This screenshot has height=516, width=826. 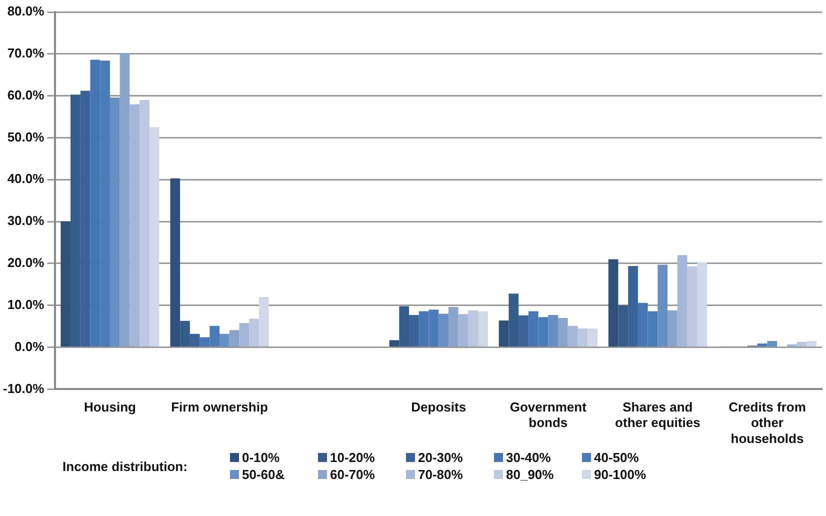 I want to click on y-tick-label: 0.0%, so click(x=29, y=346).